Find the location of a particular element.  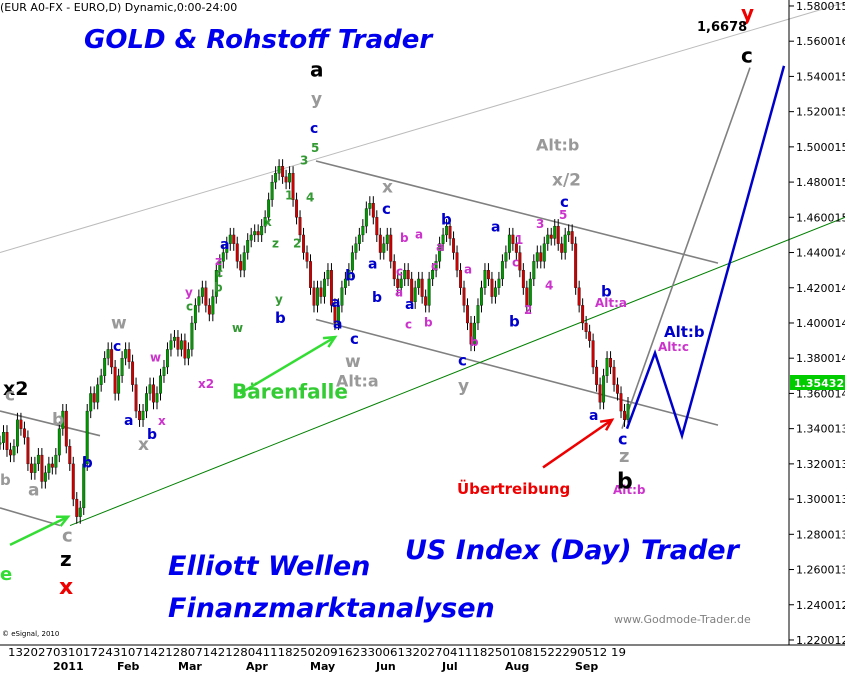

exaggeration-arrow-head is located at coordinates (607, 424).